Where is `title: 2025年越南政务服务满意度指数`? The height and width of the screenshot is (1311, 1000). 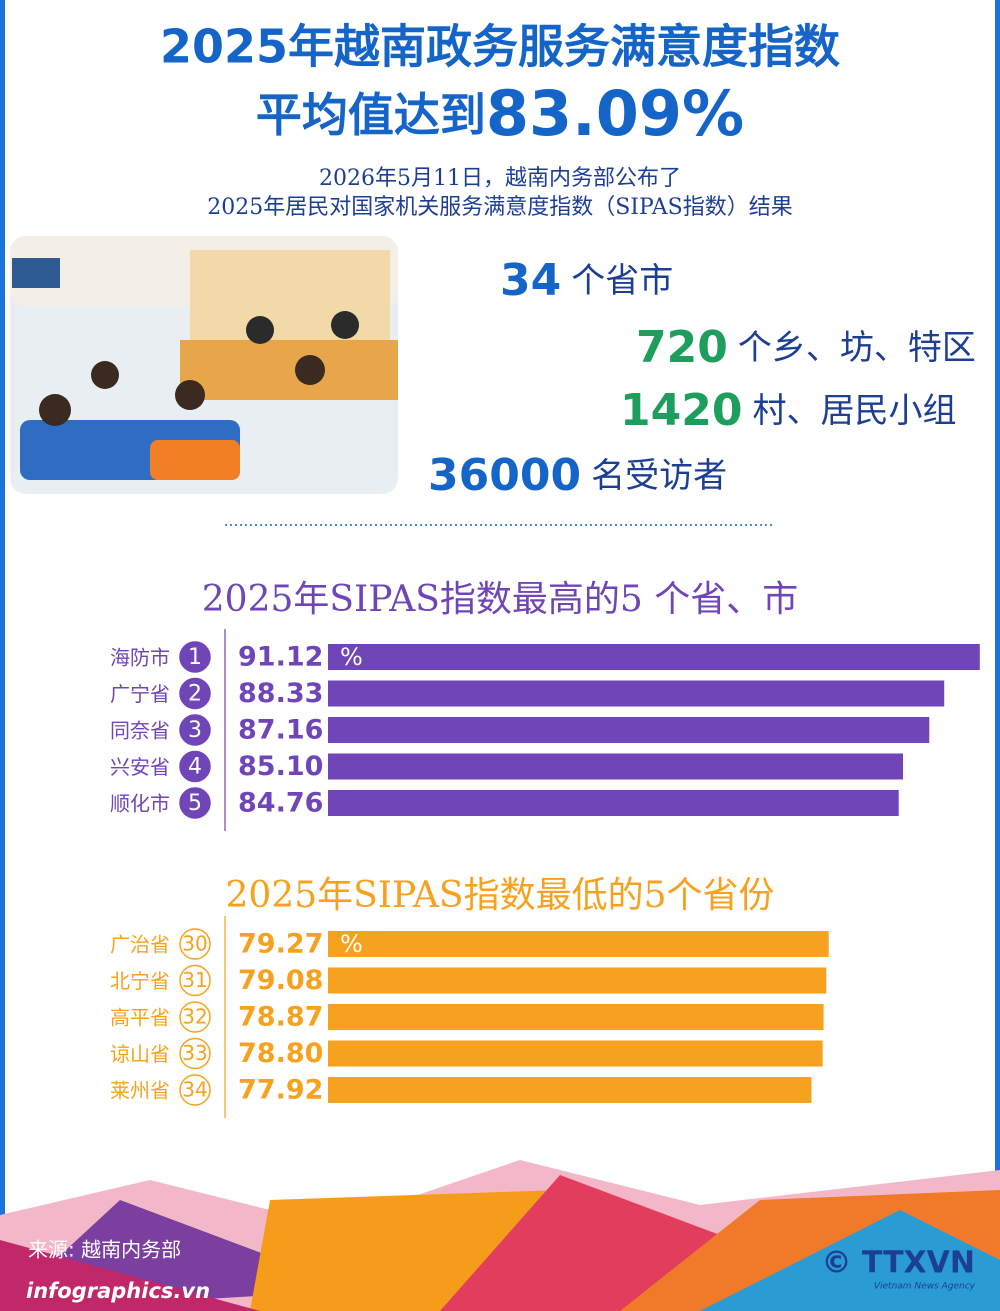
title: 2025年越南政务服务满意度指数 is located at coordinates (500, 47).